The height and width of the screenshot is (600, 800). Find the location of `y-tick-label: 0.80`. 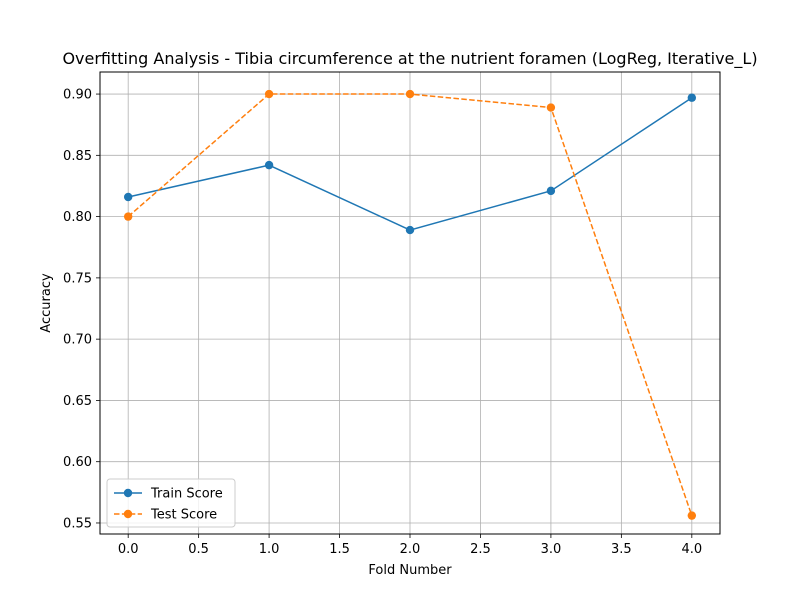

y-tick-label: 0.80 is located at coordinates (77, 217).